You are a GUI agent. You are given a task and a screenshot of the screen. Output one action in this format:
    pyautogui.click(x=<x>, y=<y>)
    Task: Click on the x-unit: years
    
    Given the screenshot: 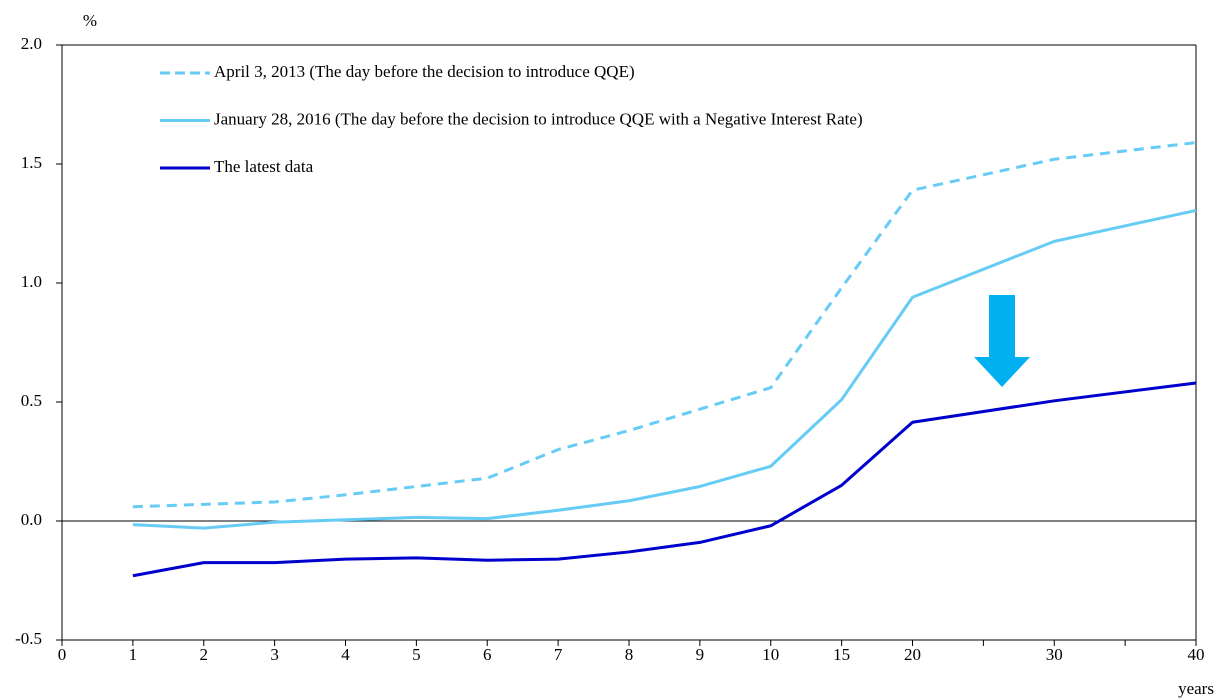 What is the action you would take?
    pyautogui.click(x=1196, y=688)
    